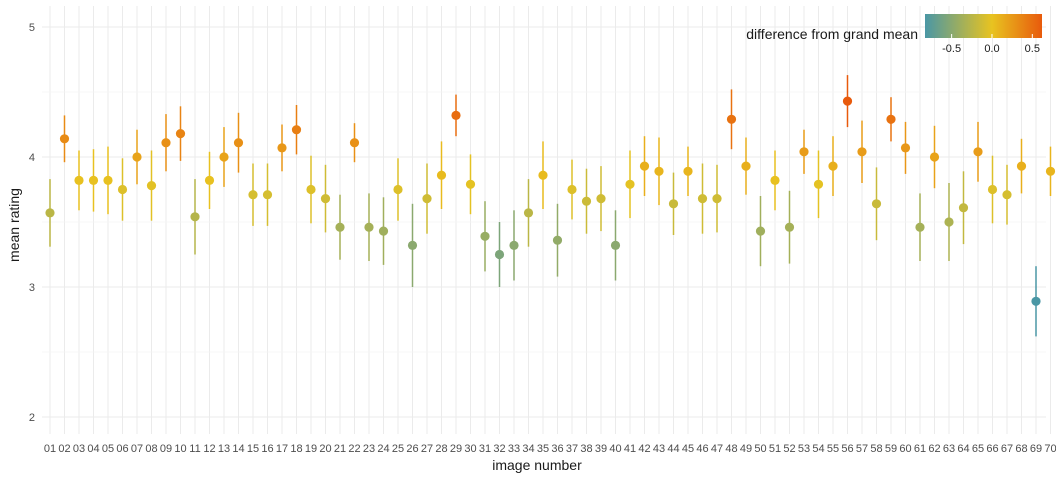 The image size is (1056, 480). I want to click on x-tick-label: 03, so click(79, 449).